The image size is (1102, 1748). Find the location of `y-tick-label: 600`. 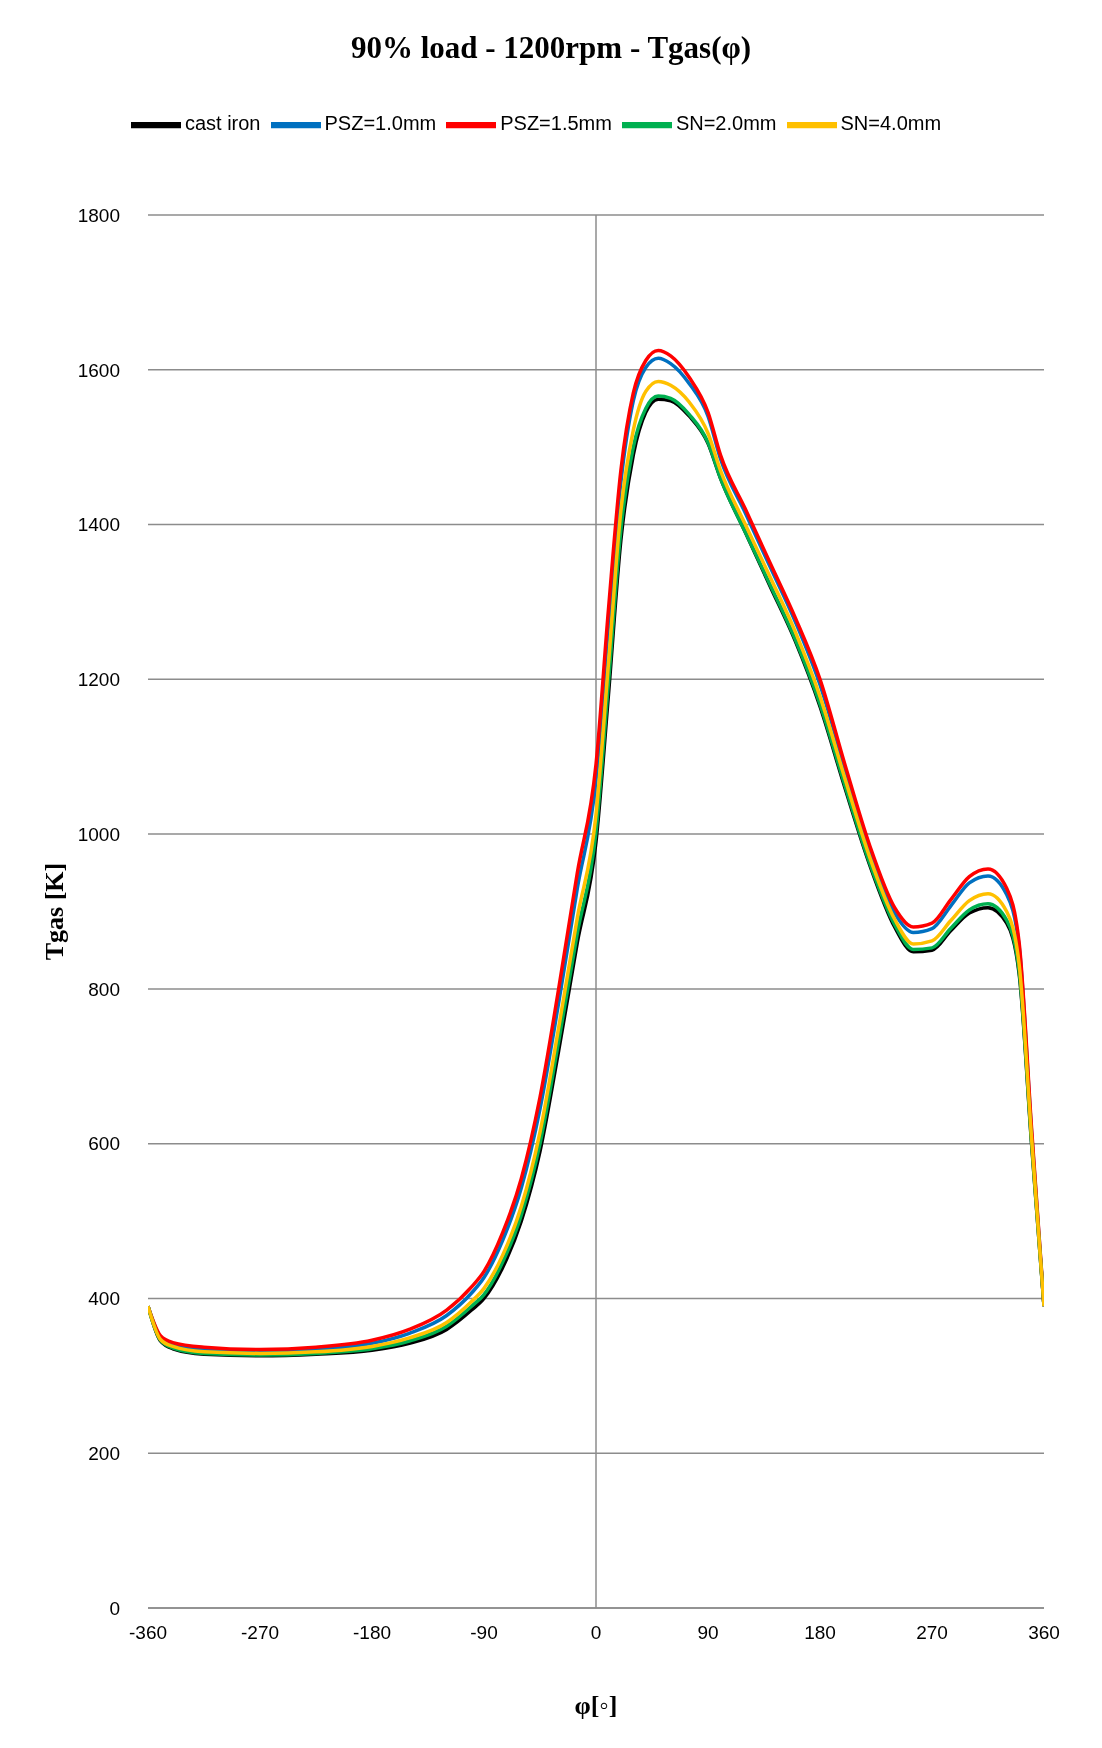

y-tick-label: 600 is located at coordinates (104, 1144).